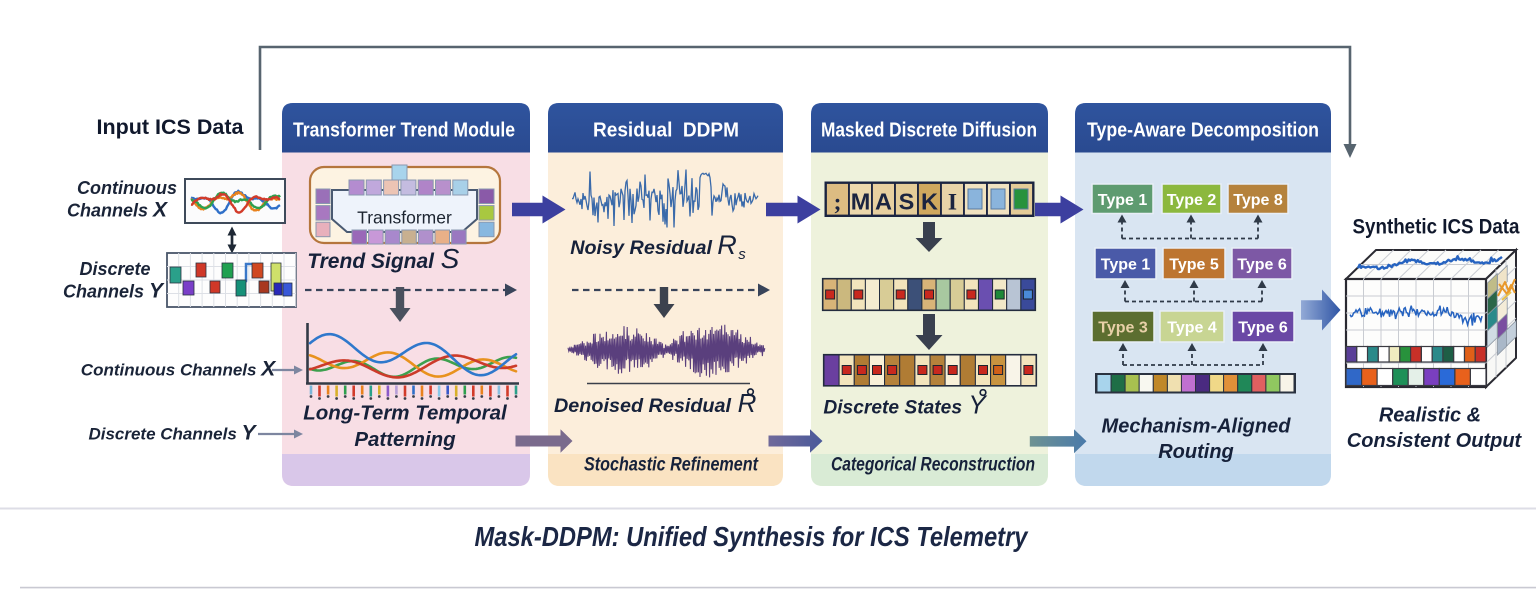 The image size is (1536, 589). Describe the element at coordinates (861, 202) in the screenshot. I see `svg-text: M` at that location.